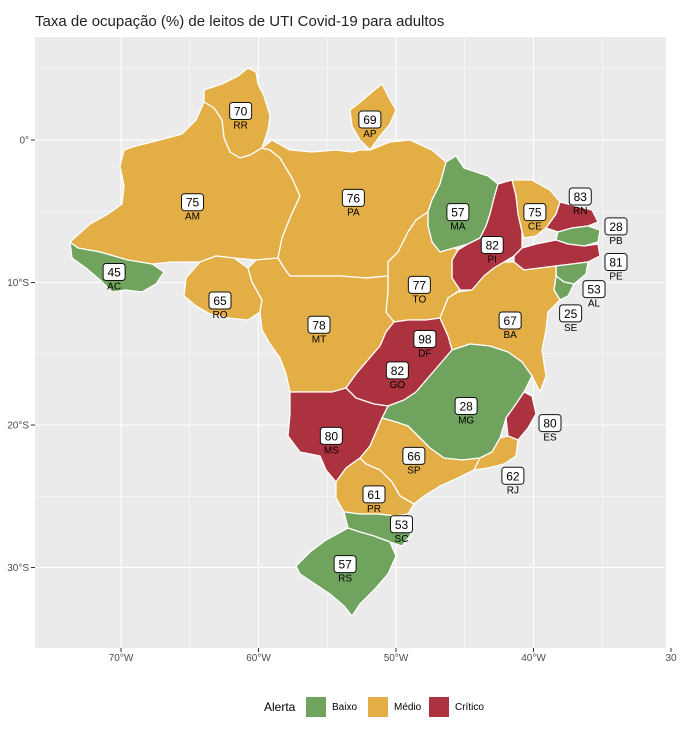 The width and height of the screenshot is (689, 749). I want to click on state-label-pr: 61 PR, so click(374, 500).